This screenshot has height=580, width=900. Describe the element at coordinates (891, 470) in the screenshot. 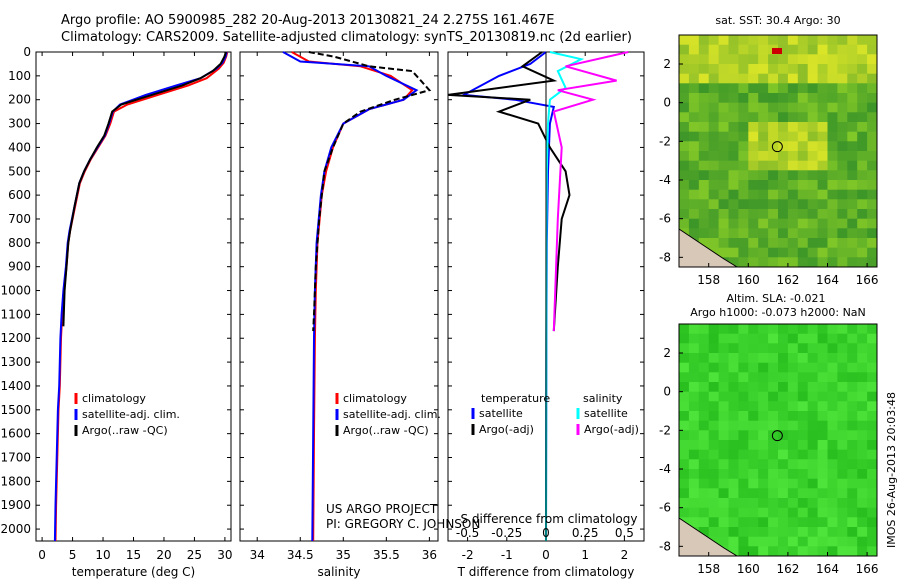

I see `imos-stamp: IMOS 26-Aug-2013 20:03:48` at that location.